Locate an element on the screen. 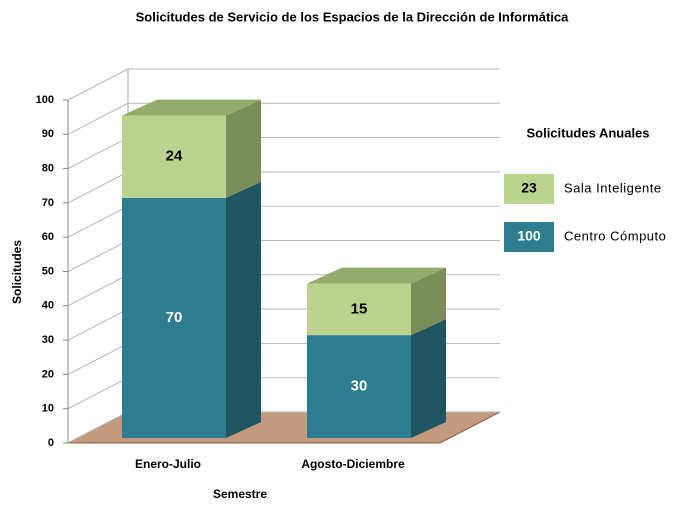 The image size is (694, 506). x-tick-label: Enero-Julio is located at coordinates (168, 464).